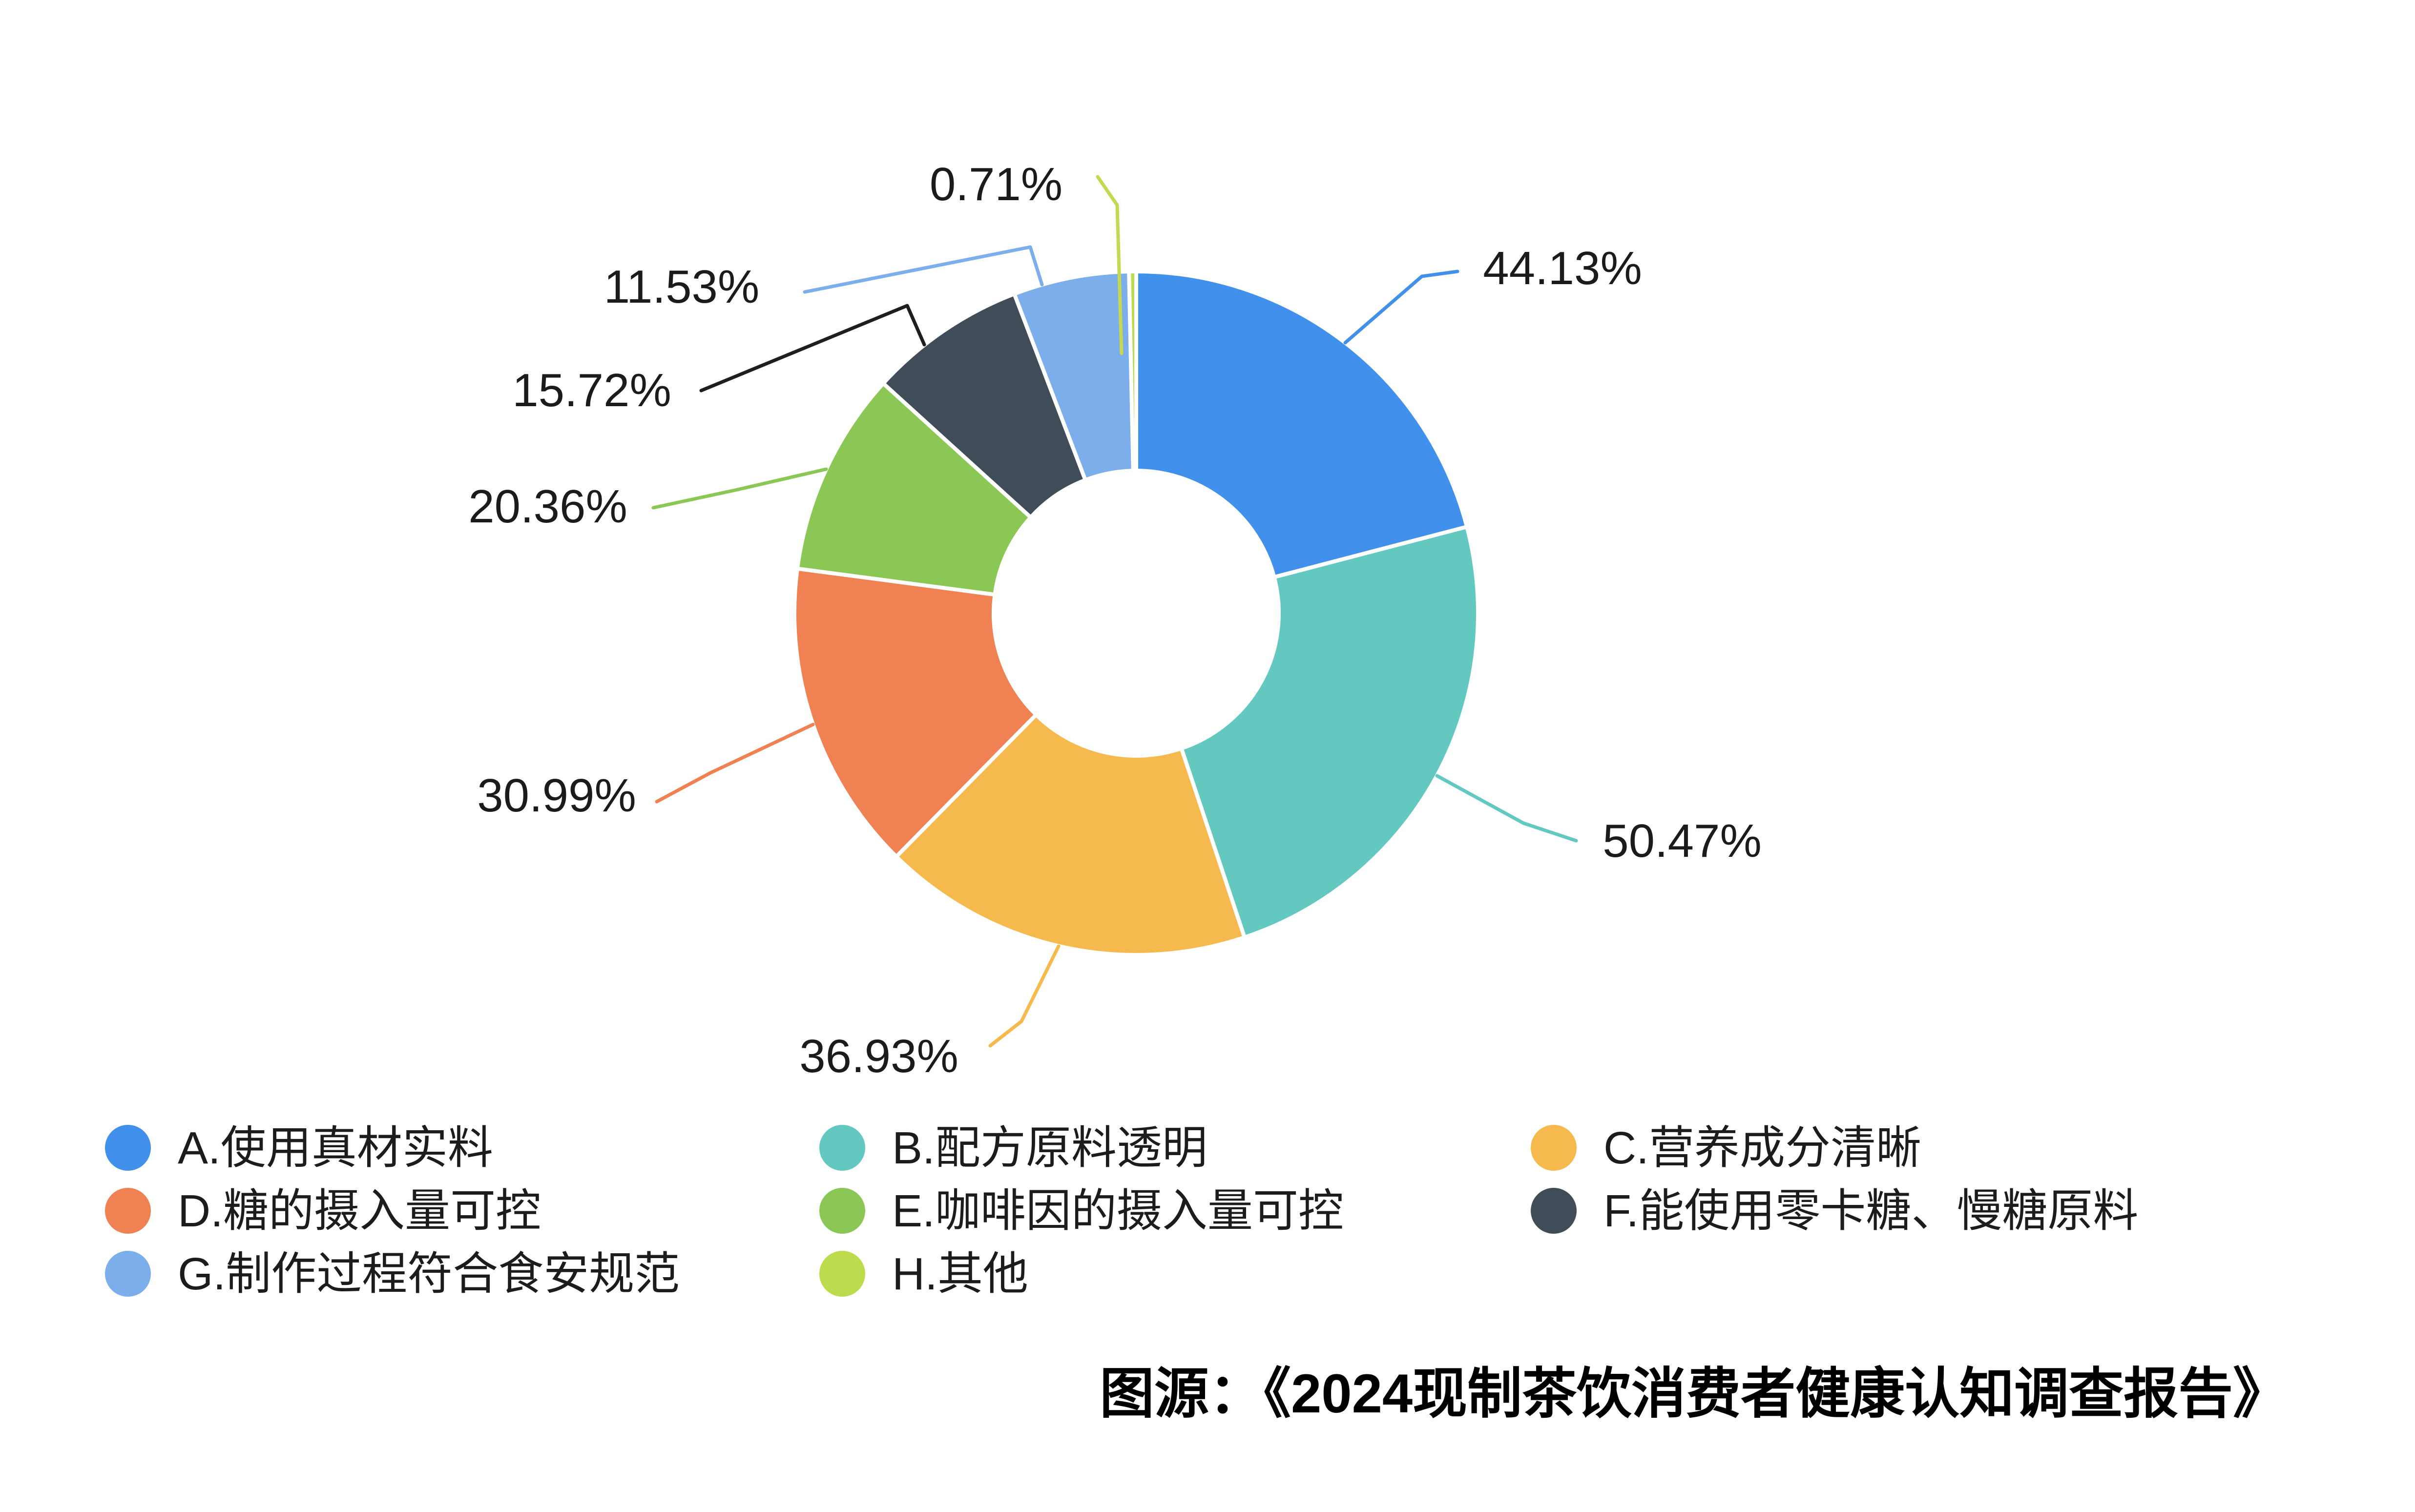  Describe the element at coordinates (923, 269) in the screenshot. I see `leader-line-g` at that location.